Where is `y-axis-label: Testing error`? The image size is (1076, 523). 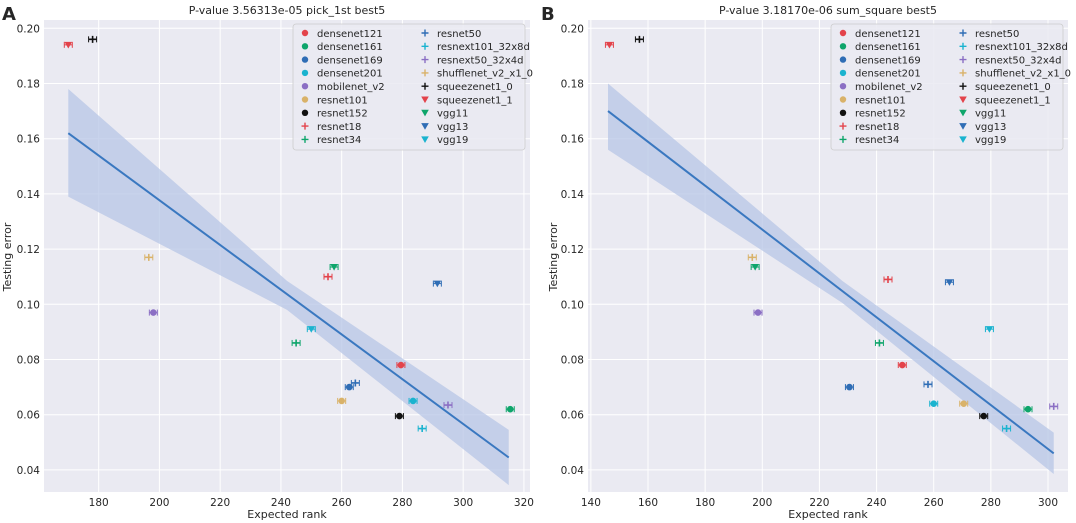
y-axis-label: Testing error is located at coordinates (7, 257).